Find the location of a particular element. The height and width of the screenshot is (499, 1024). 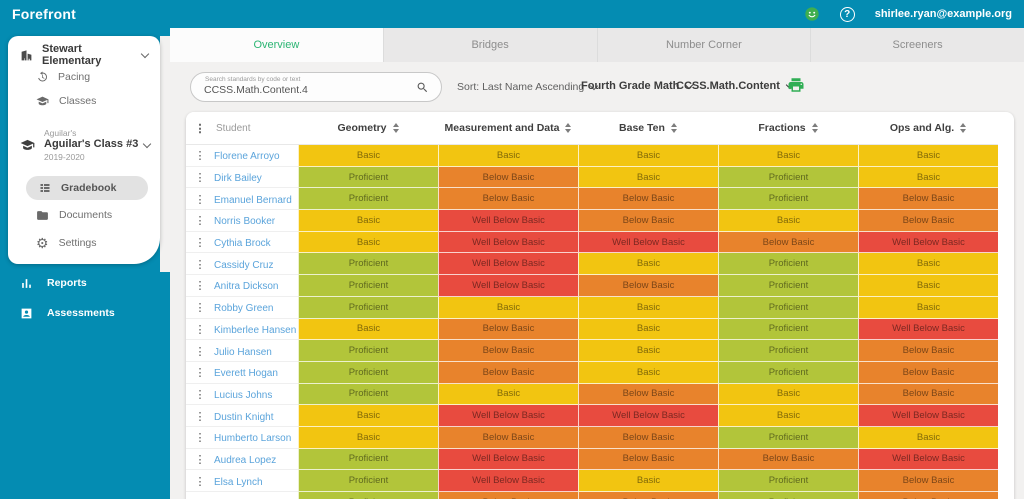

standards-search-box: Search standards by code or text is located at coordinates (316, 87).